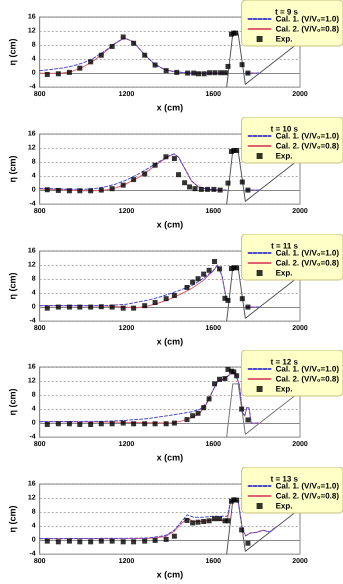  I want to click on line-series, so click(261, 411).